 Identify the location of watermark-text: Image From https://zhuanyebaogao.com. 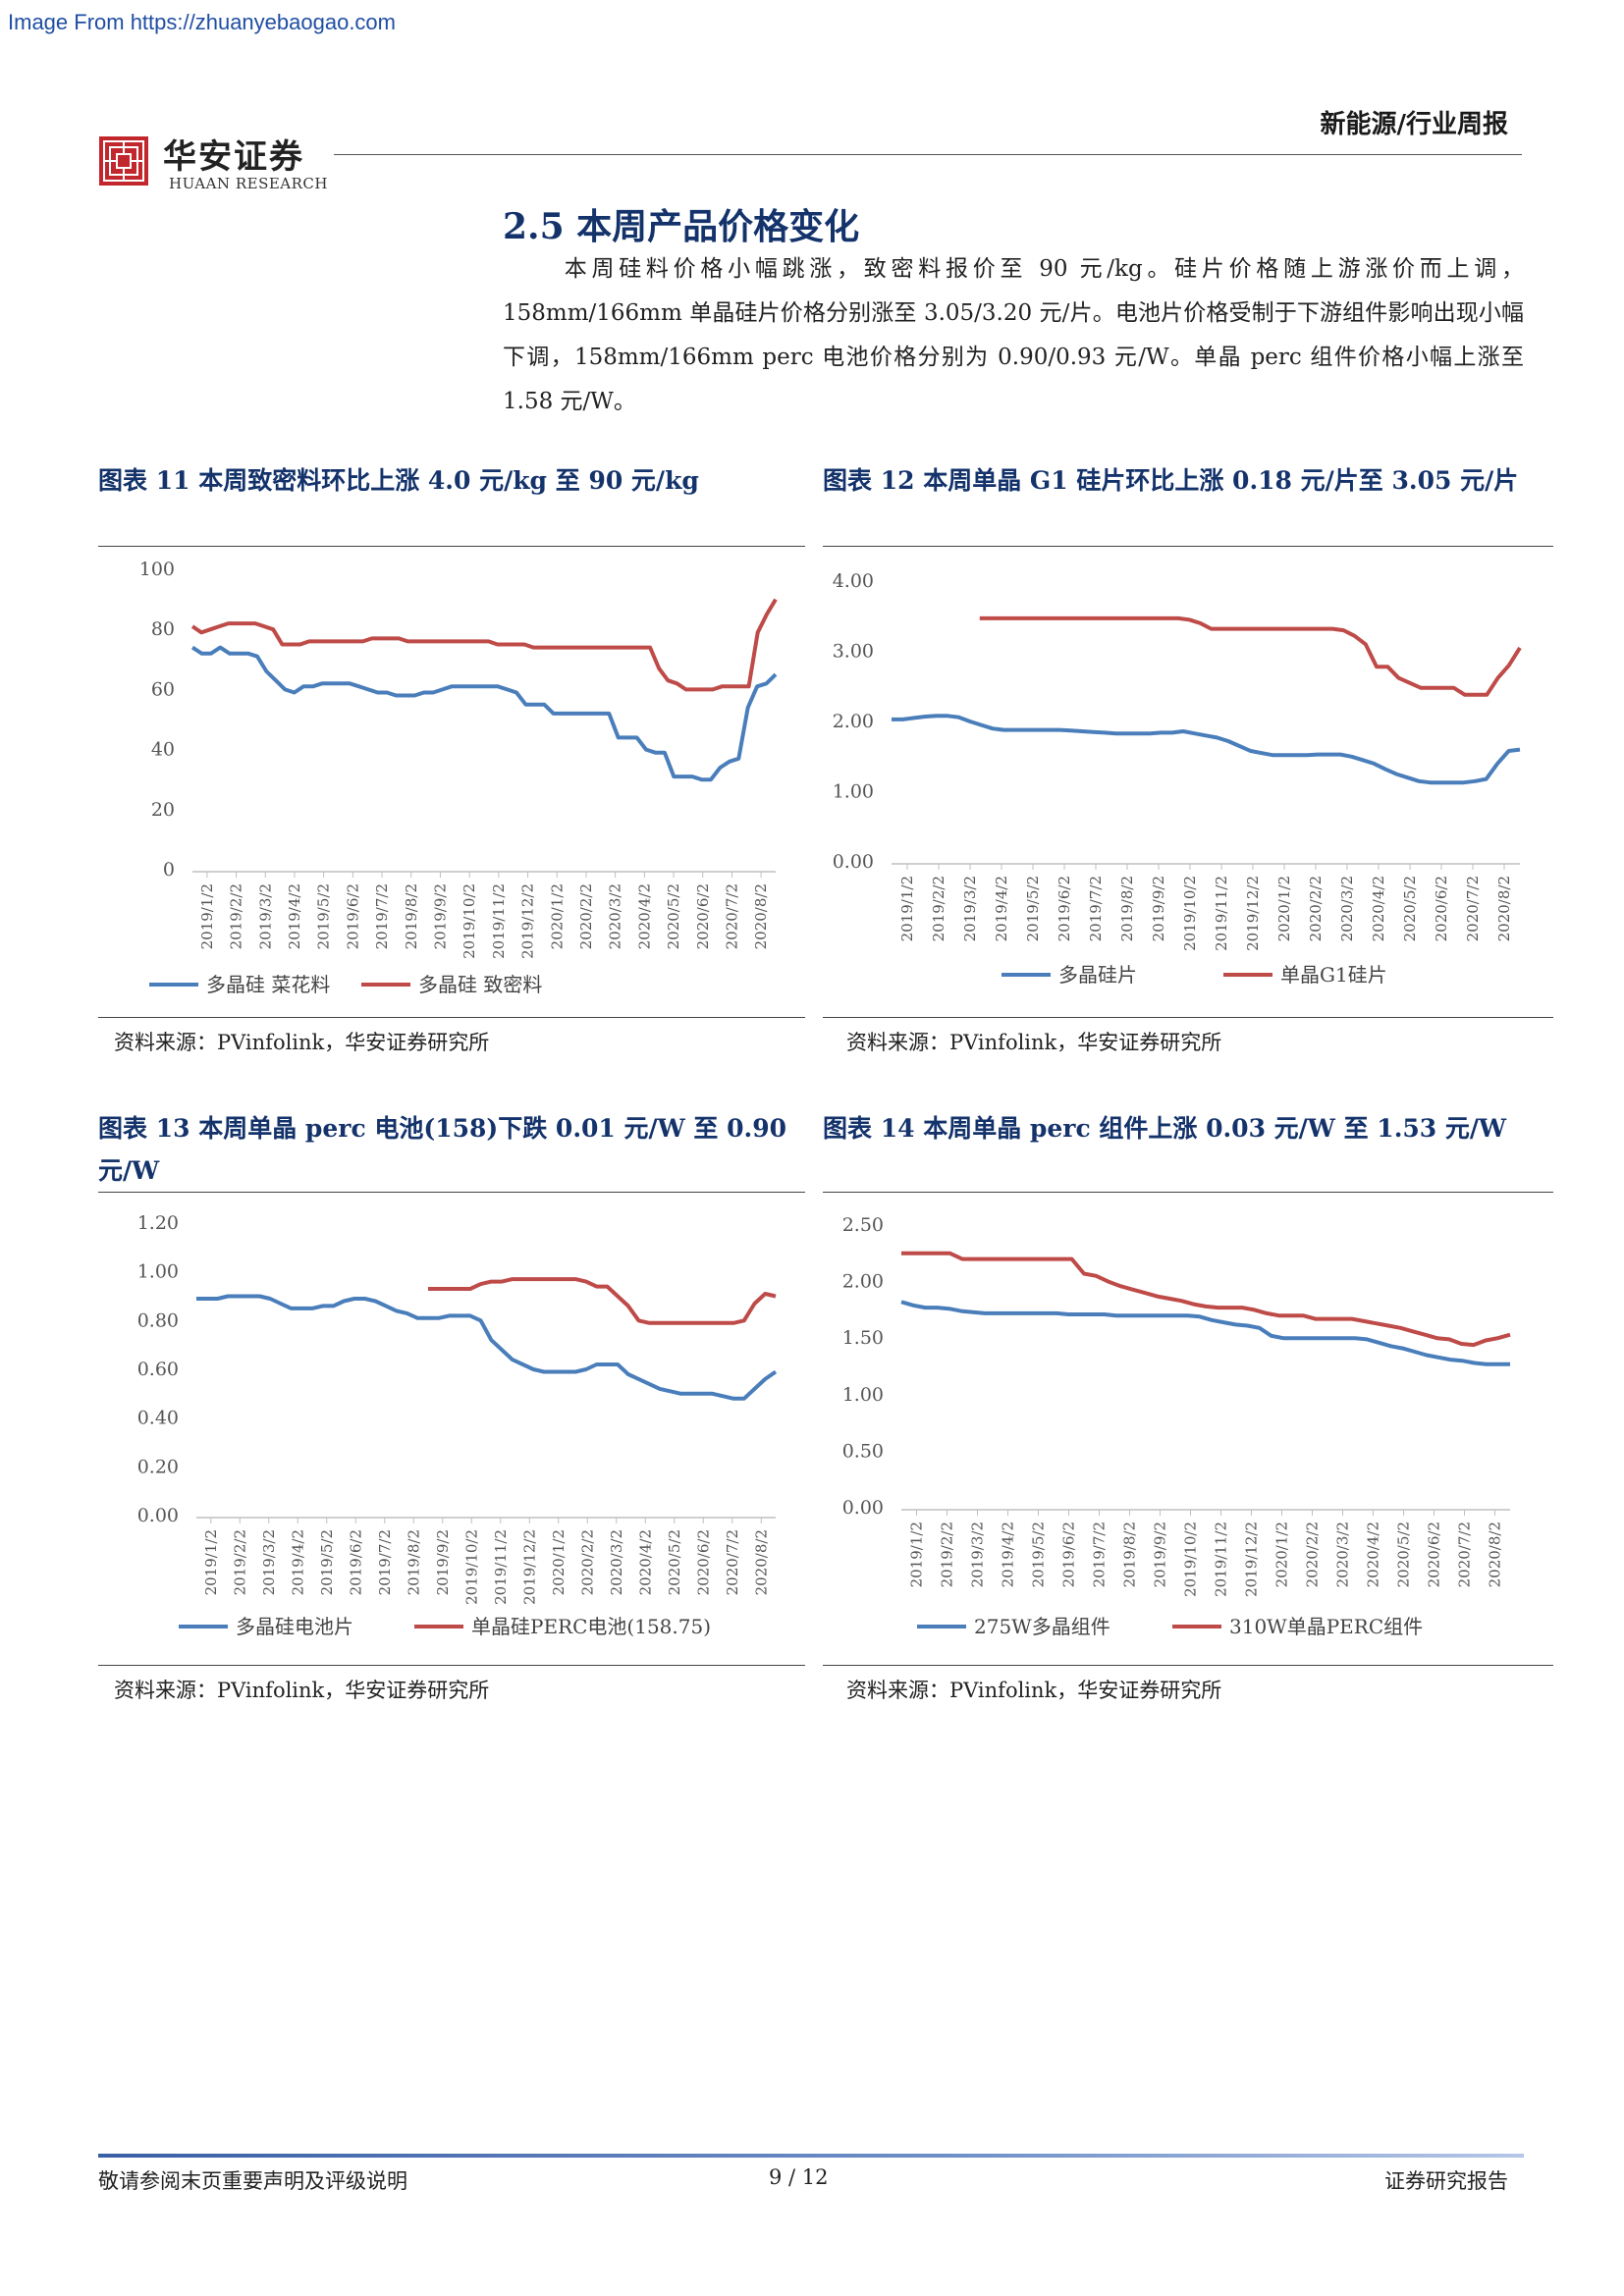
(202, 22).